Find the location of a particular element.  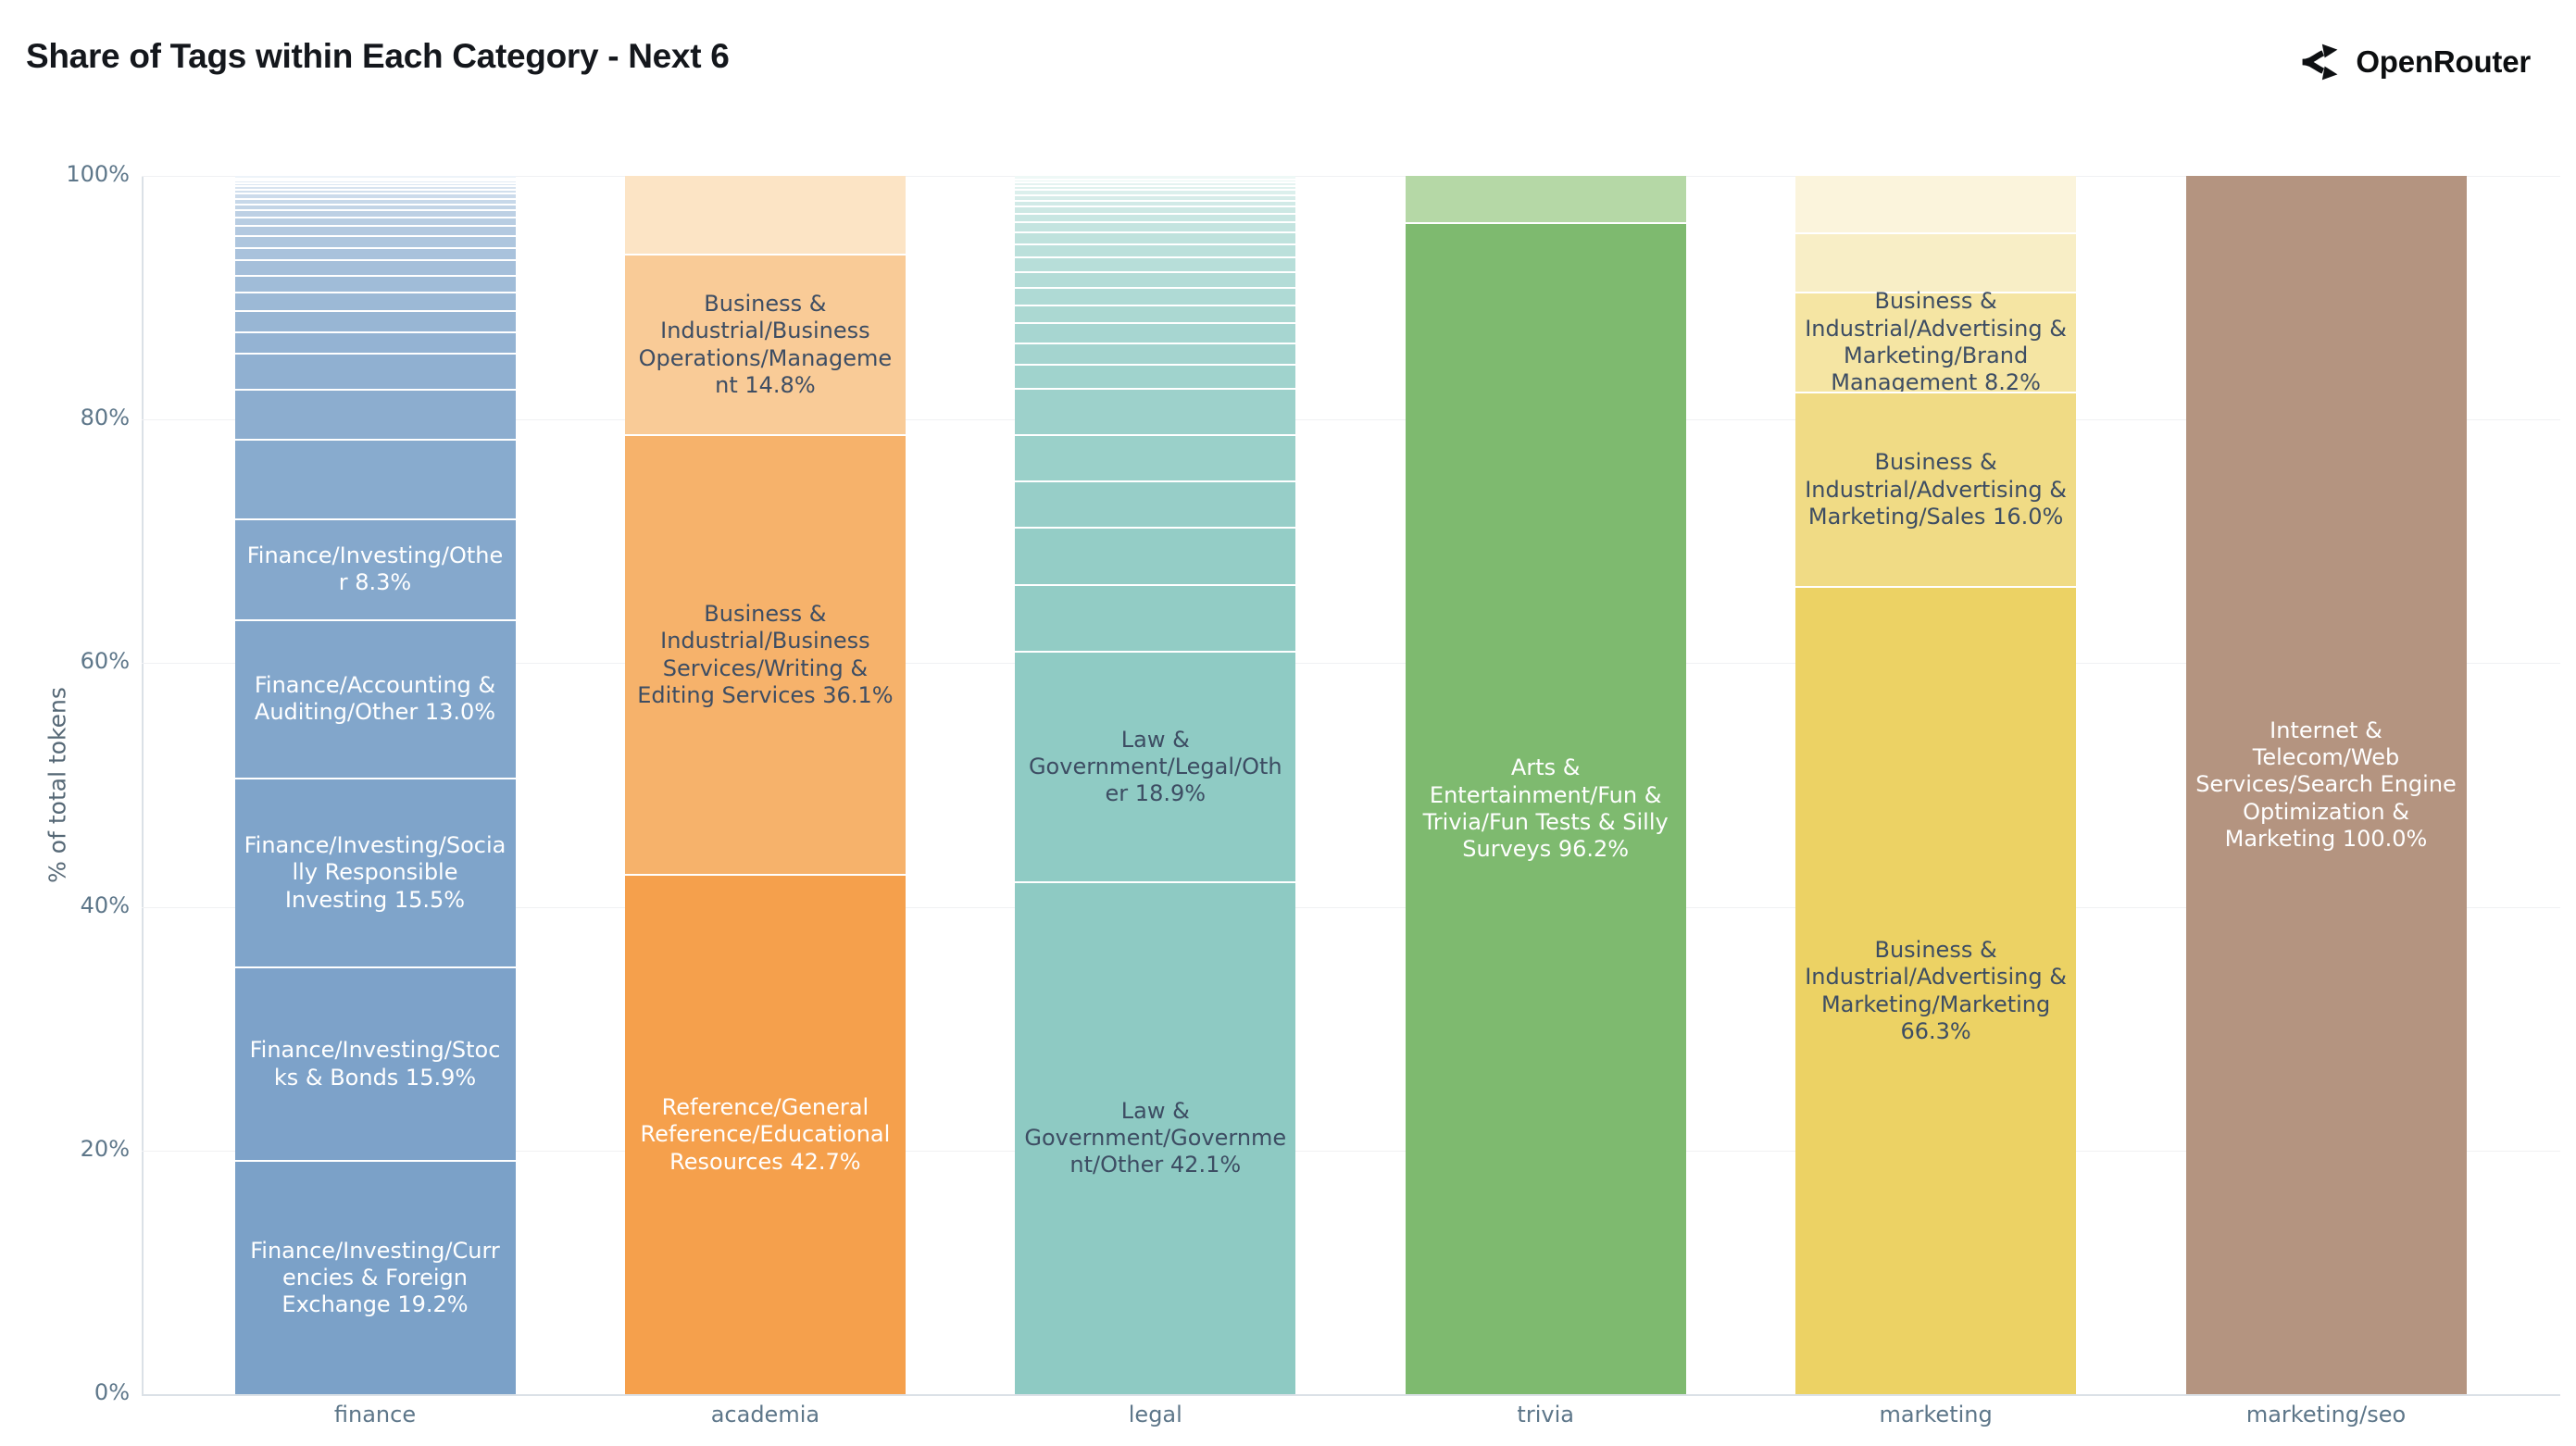

x-tick-marketing: marketing is located at coordinates (1936, 1414).